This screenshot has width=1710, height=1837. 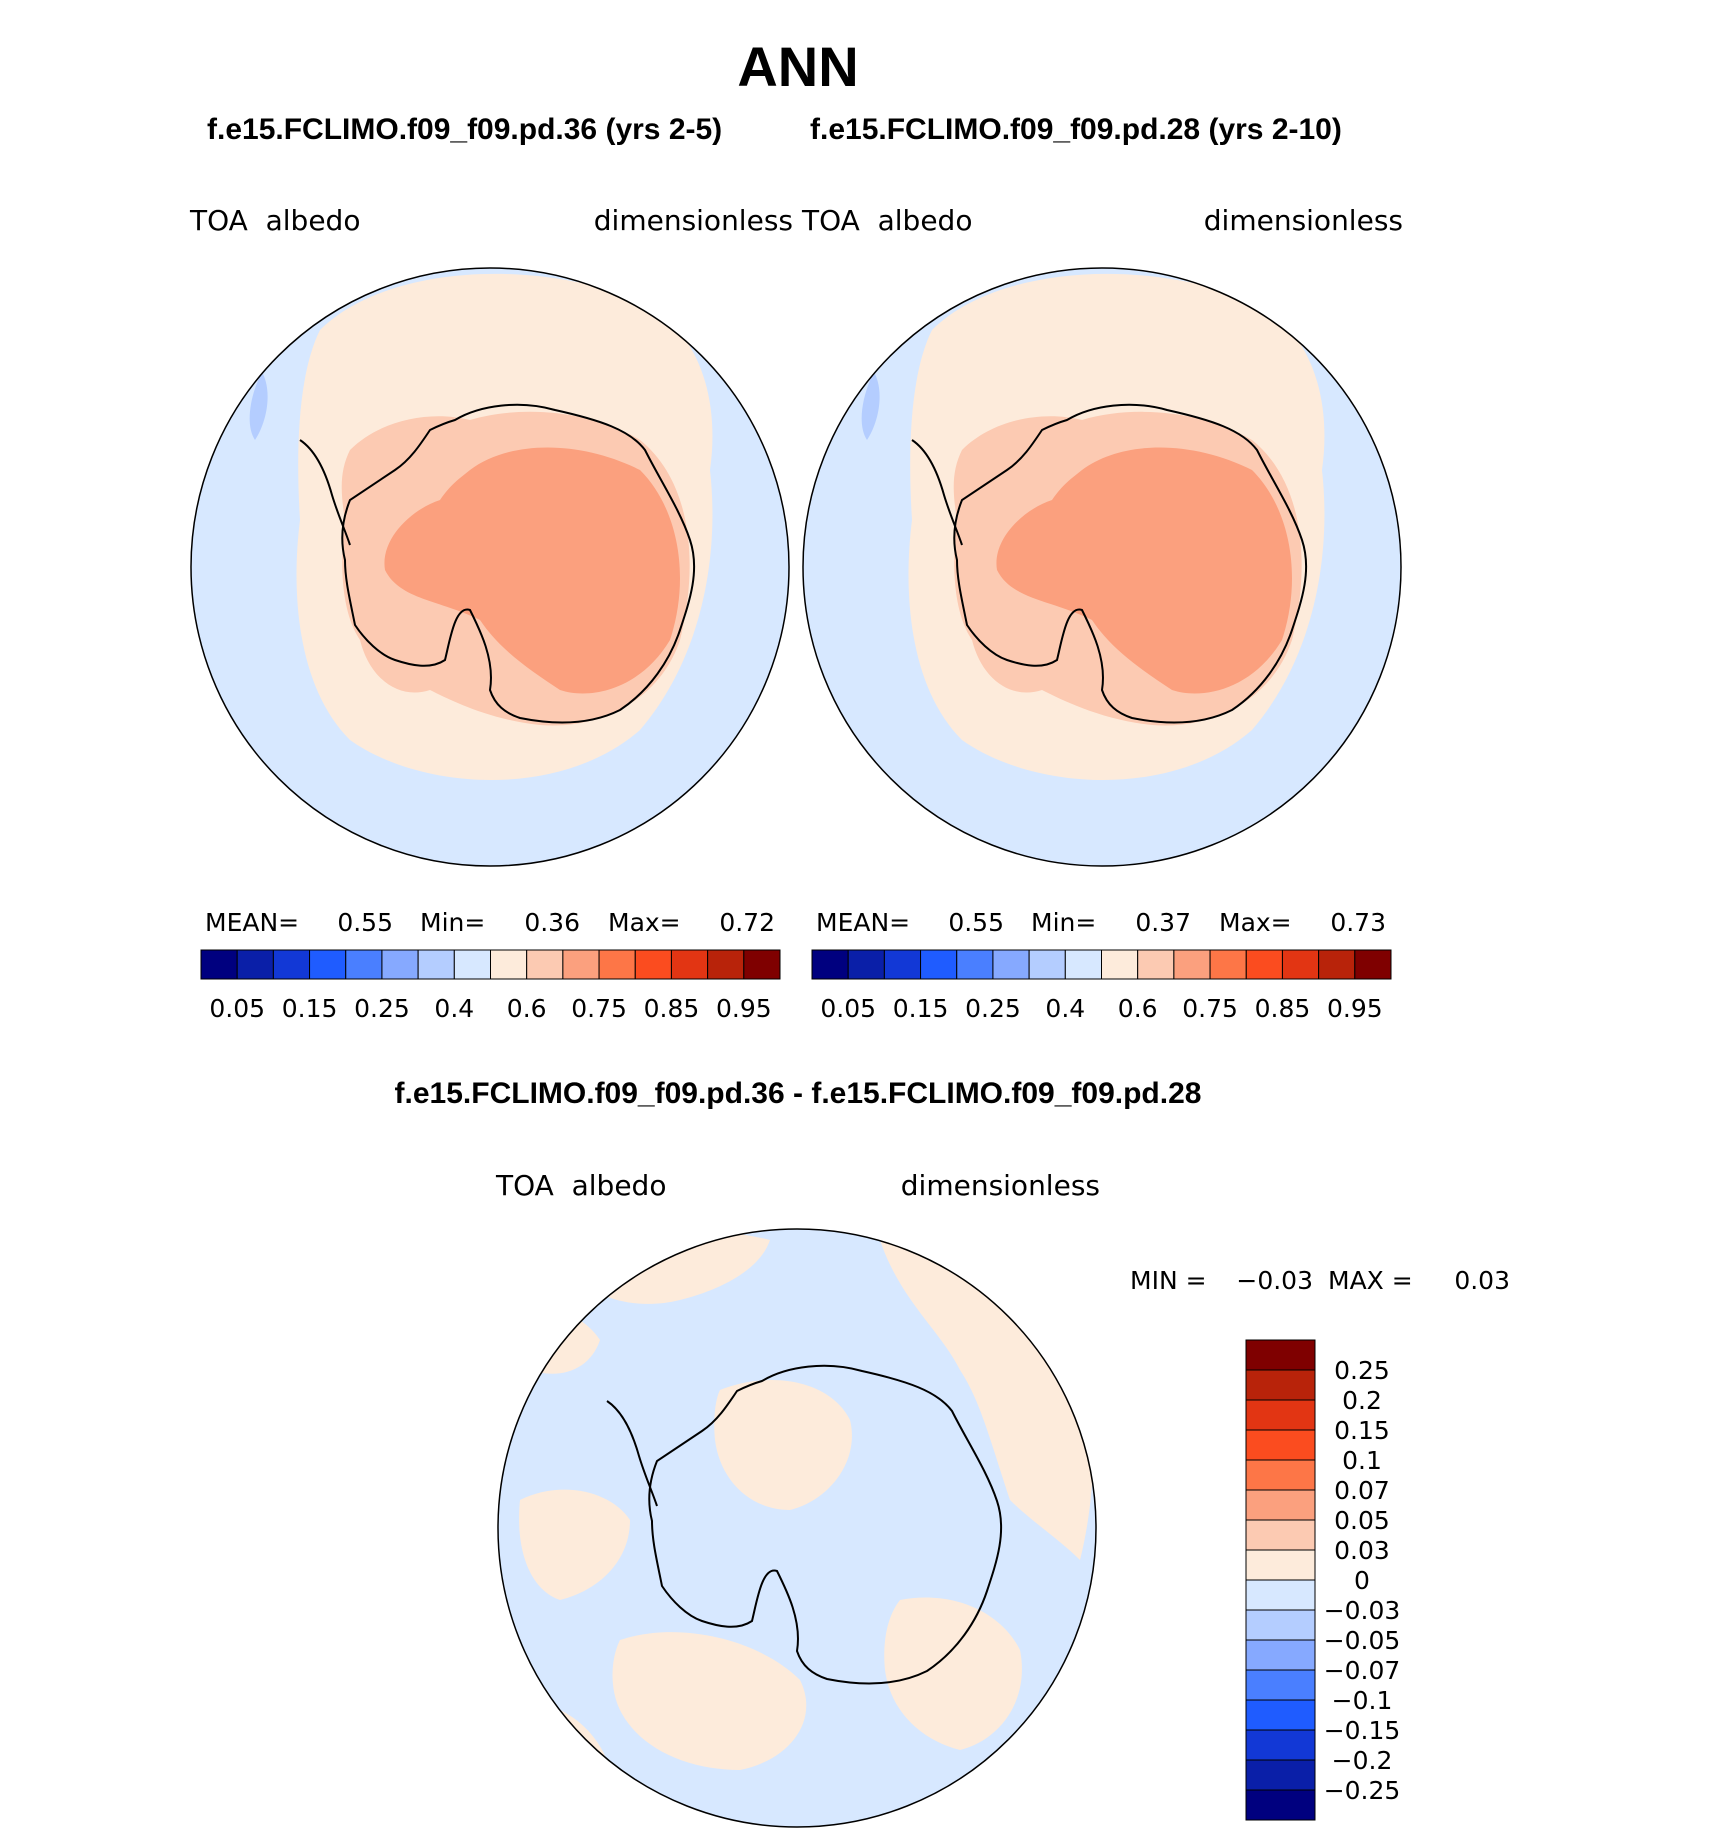 What do you see at coordinates (1076, 129) in the screenshot?
I see `subtitle-right: f.e15.FCLIMO.f09_f09.pd.28 (yrs 2-10)` at bounding box center [1076, 129].